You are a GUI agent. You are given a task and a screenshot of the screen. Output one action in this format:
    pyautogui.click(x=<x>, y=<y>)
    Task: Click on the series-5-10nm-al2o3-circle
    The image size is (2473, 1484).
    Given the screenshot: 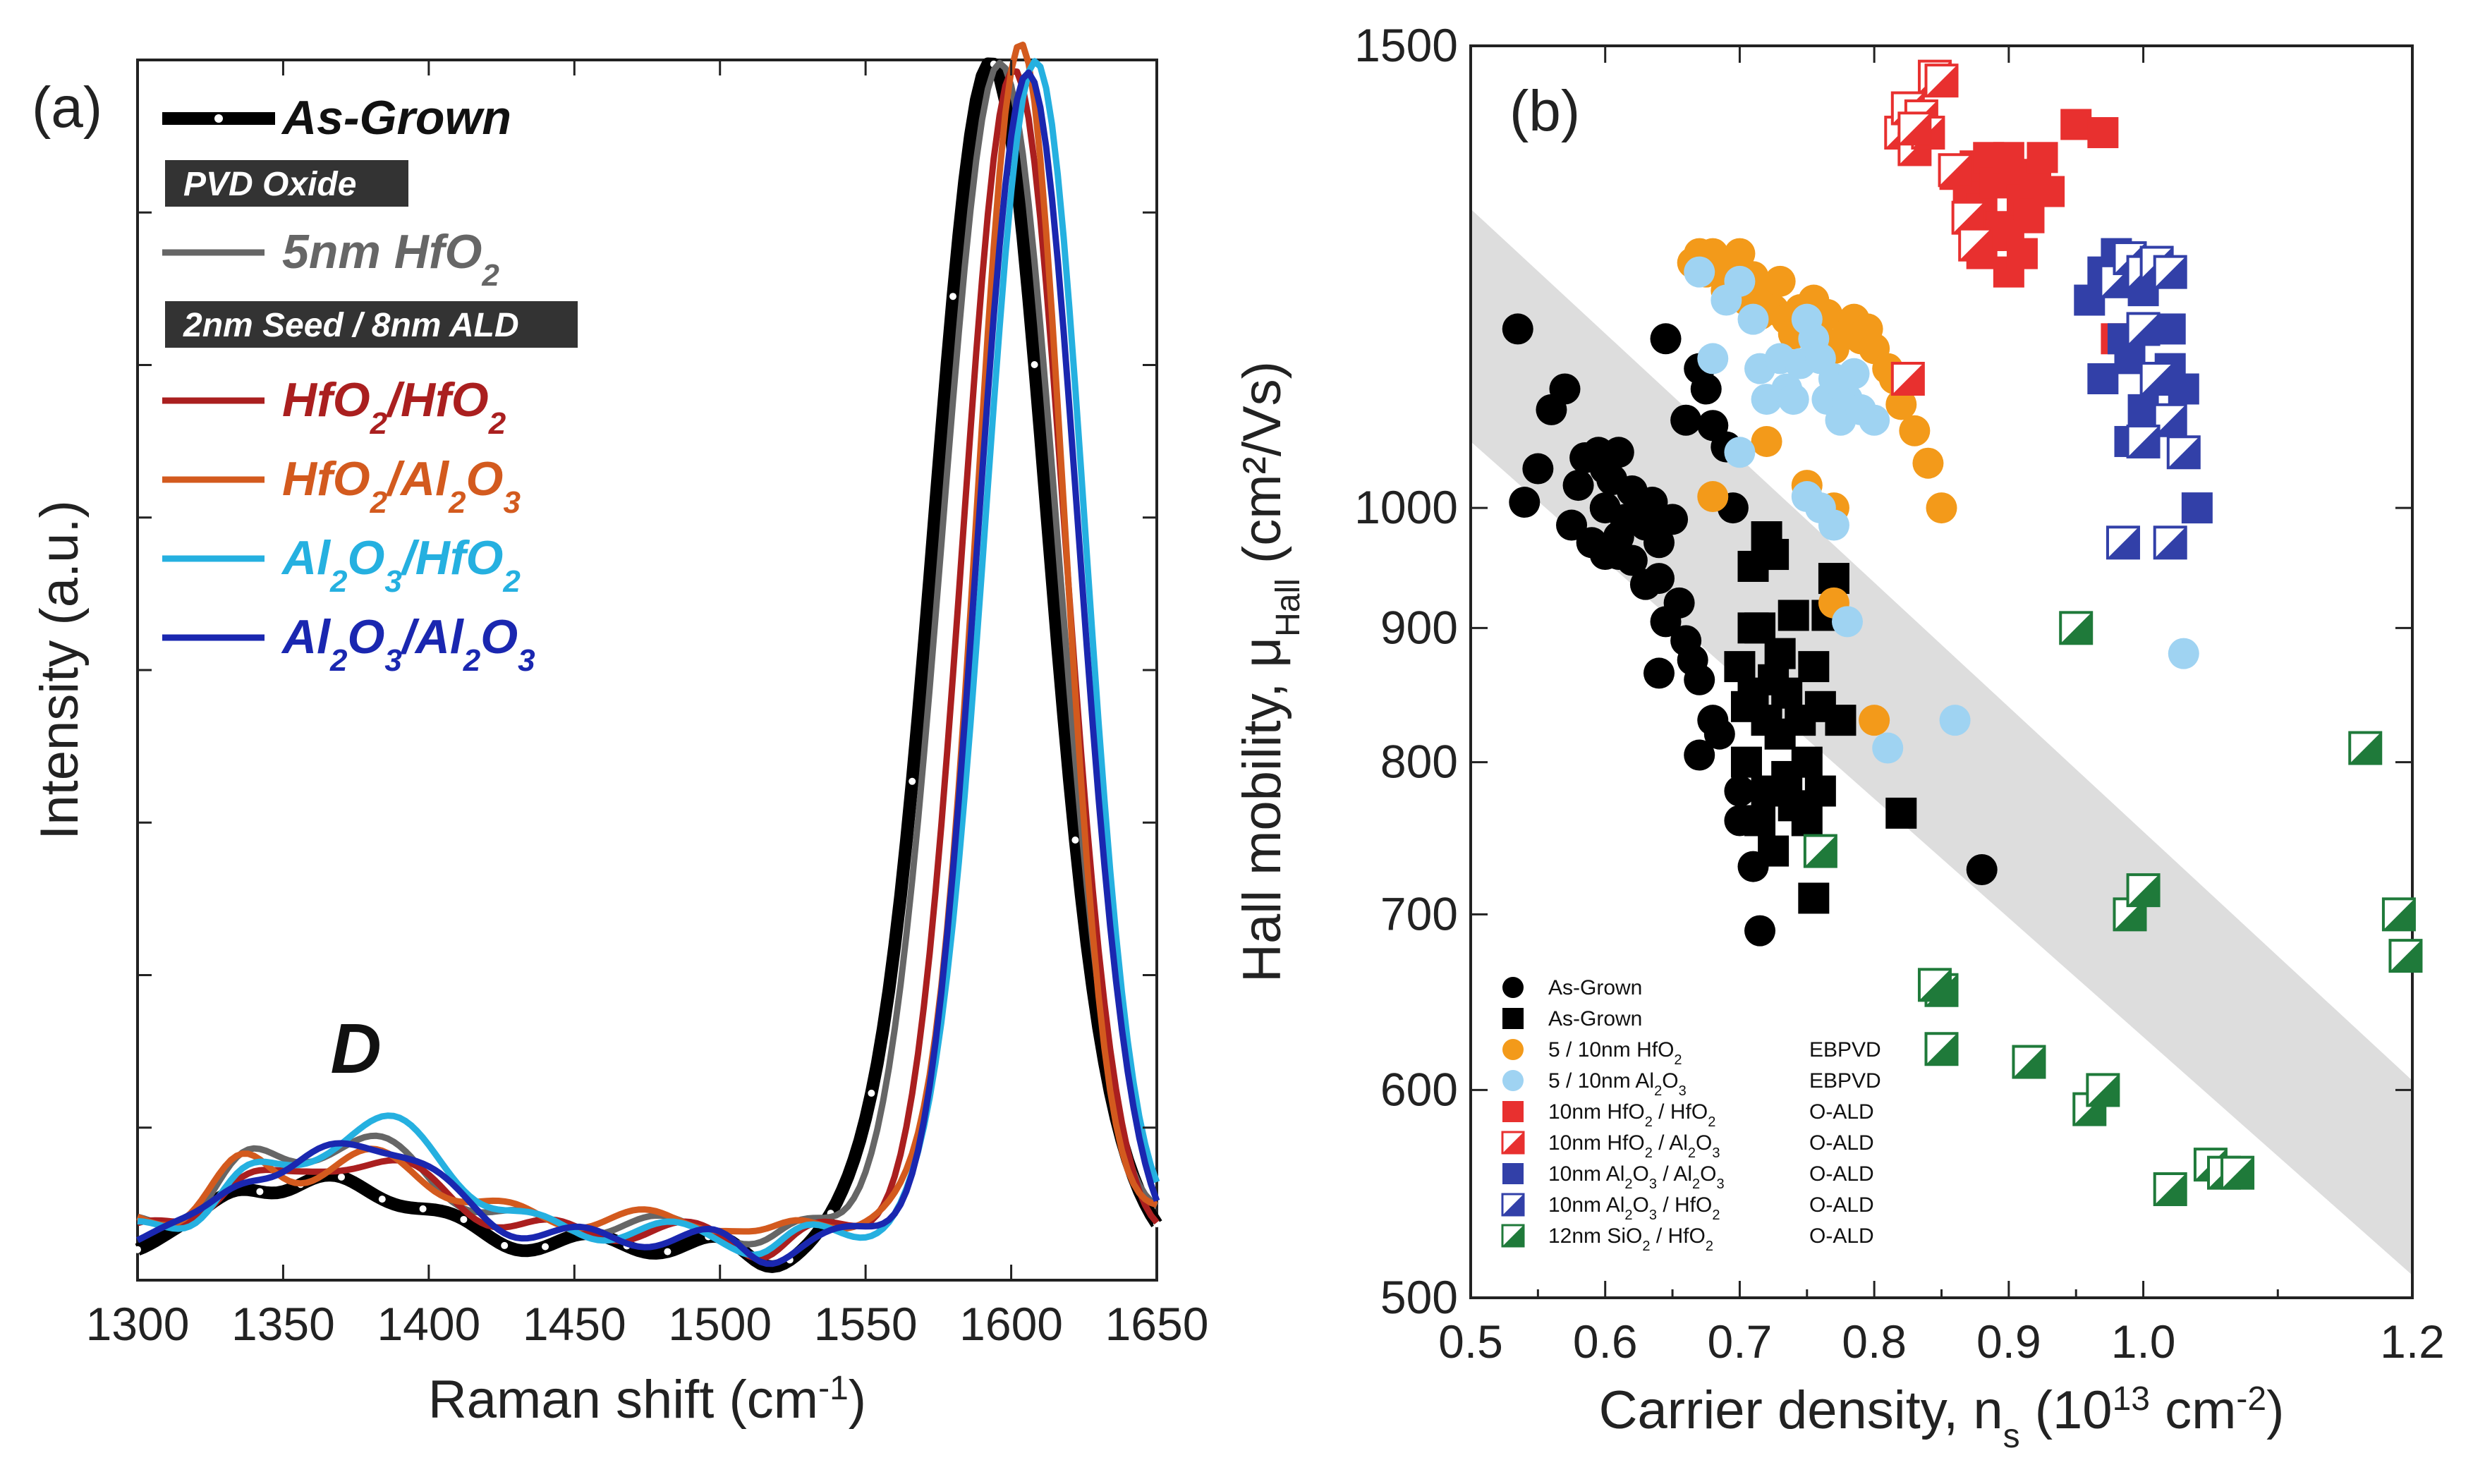 What is the action you would take?
    pyautogui.click(x=1942, y=510)
    